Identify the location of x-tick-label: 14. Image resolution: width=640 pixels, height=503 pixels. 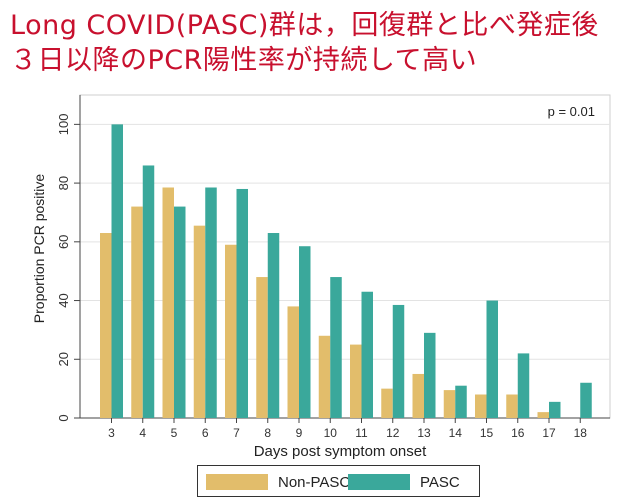
(456, 433).